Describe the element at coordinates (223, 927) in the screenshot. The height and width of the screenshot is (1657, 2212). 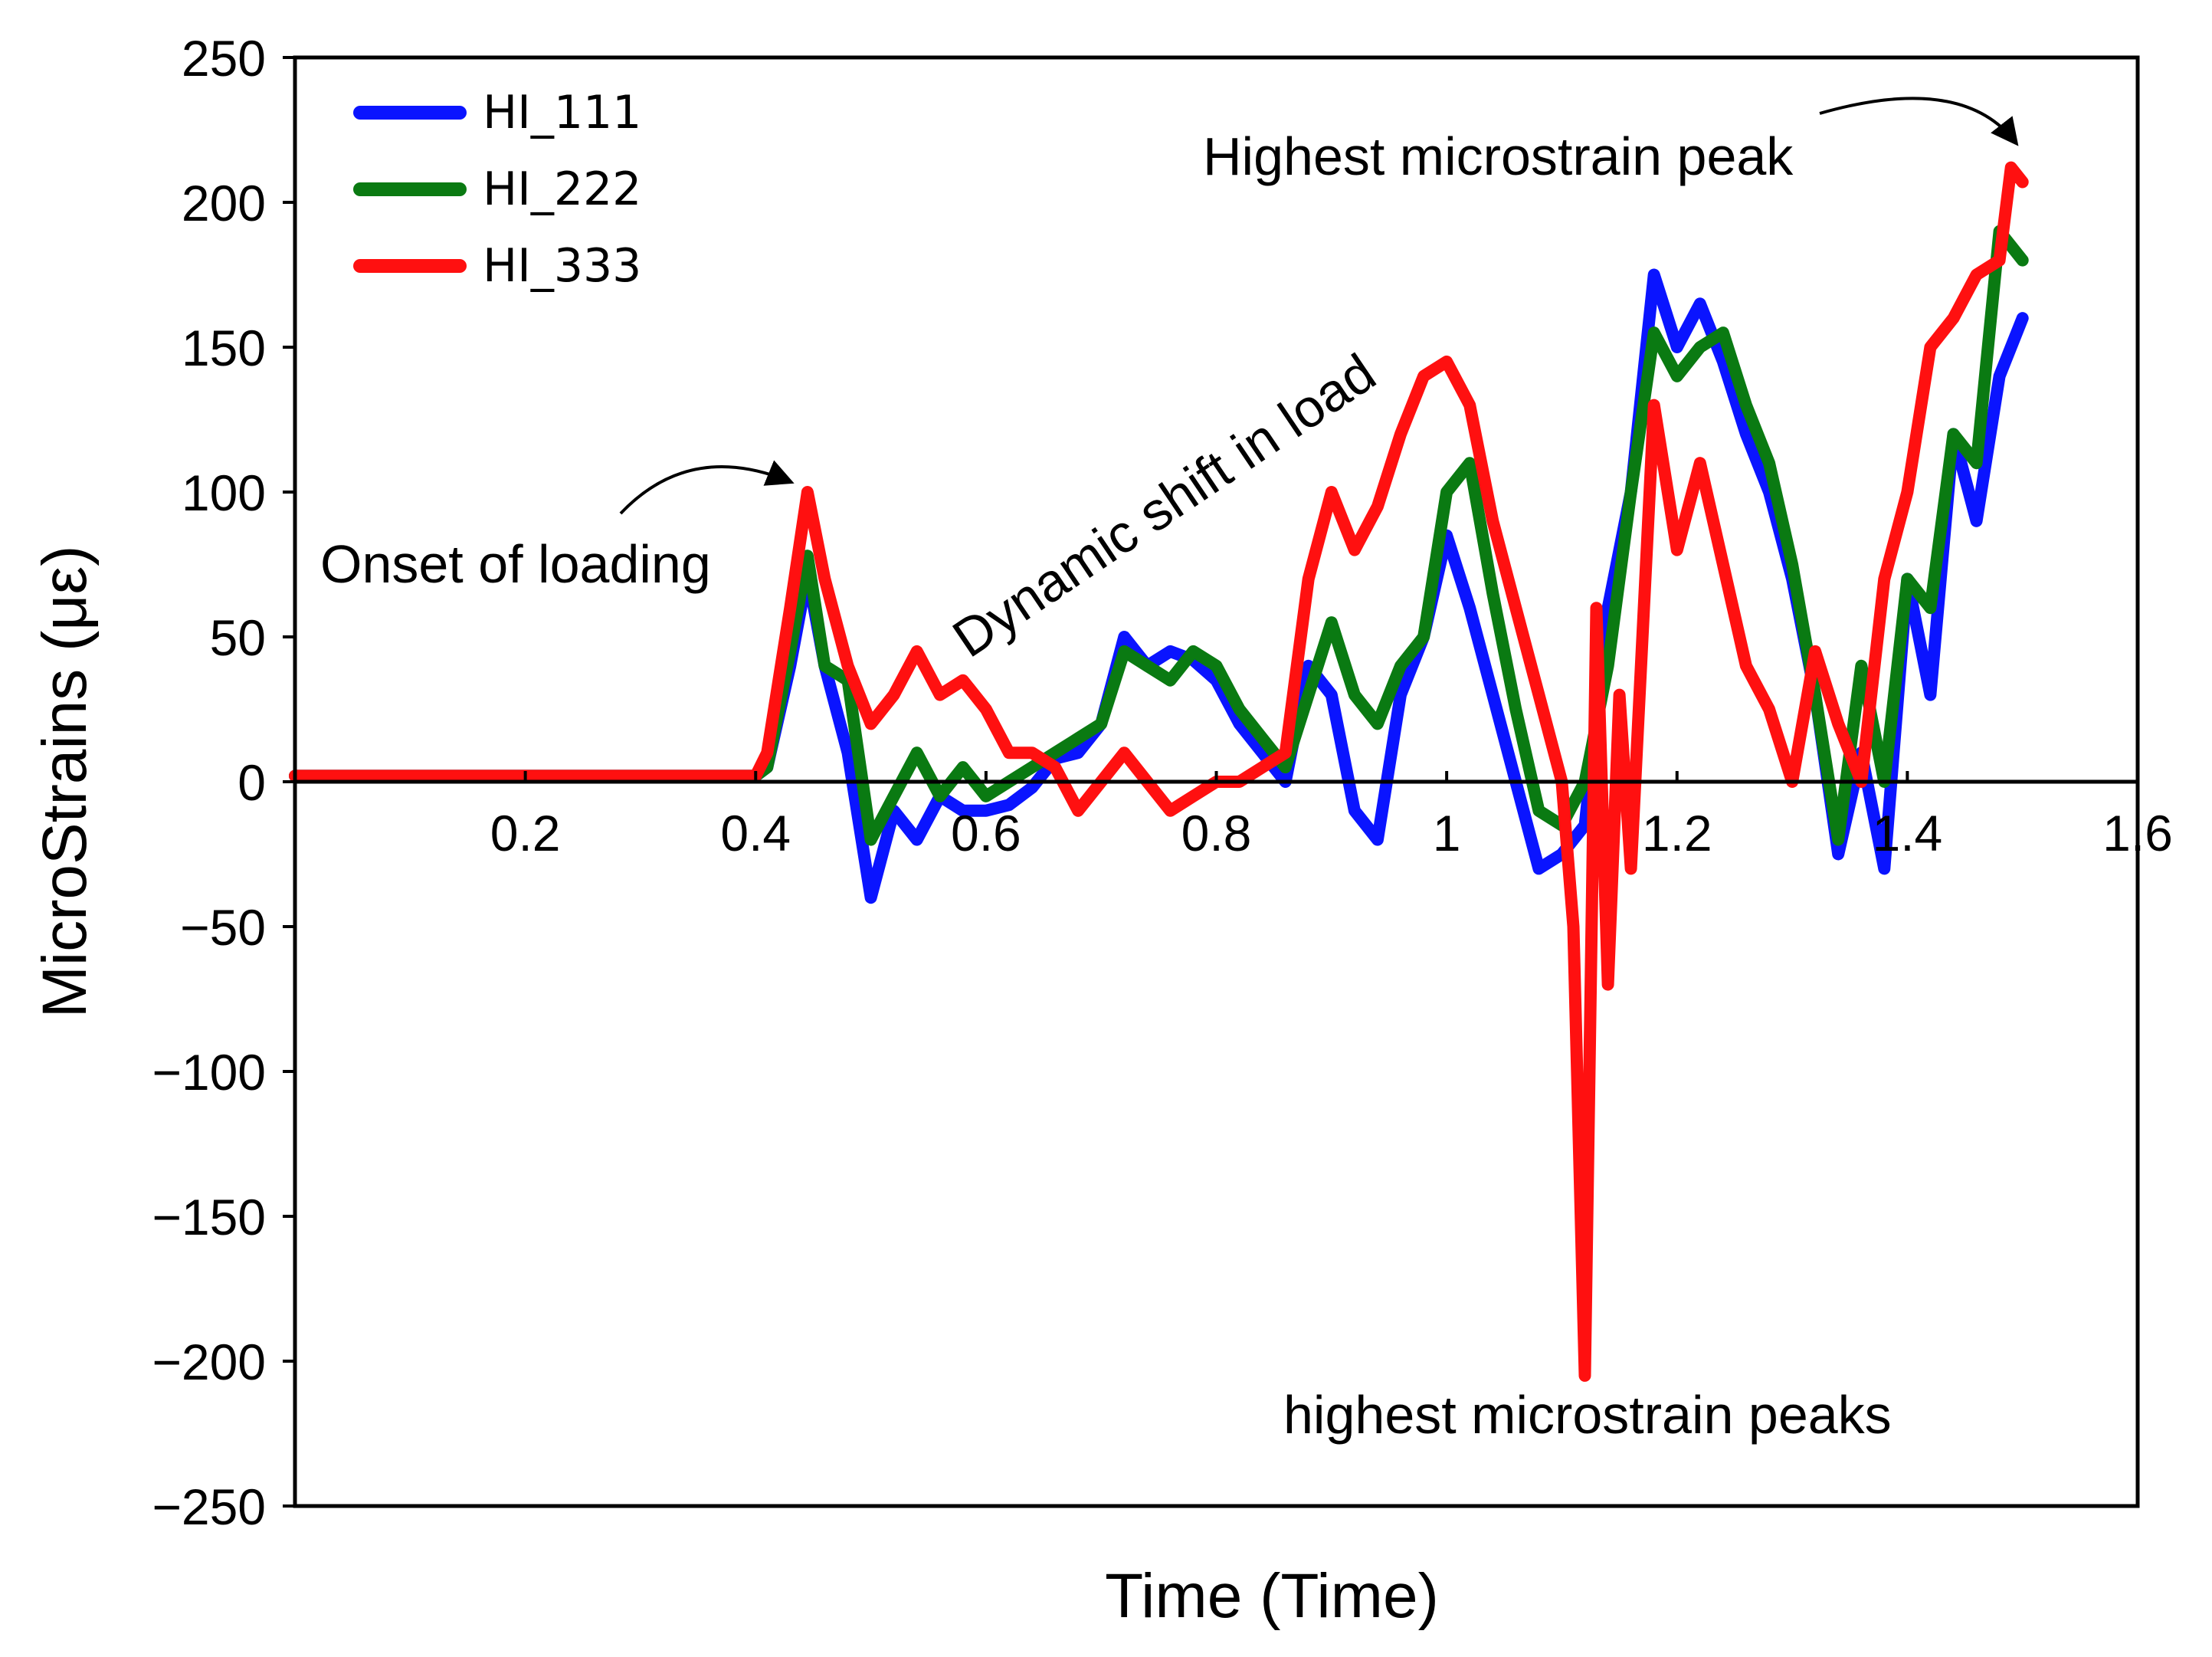
I see `y-tick-label: −50` at that location.